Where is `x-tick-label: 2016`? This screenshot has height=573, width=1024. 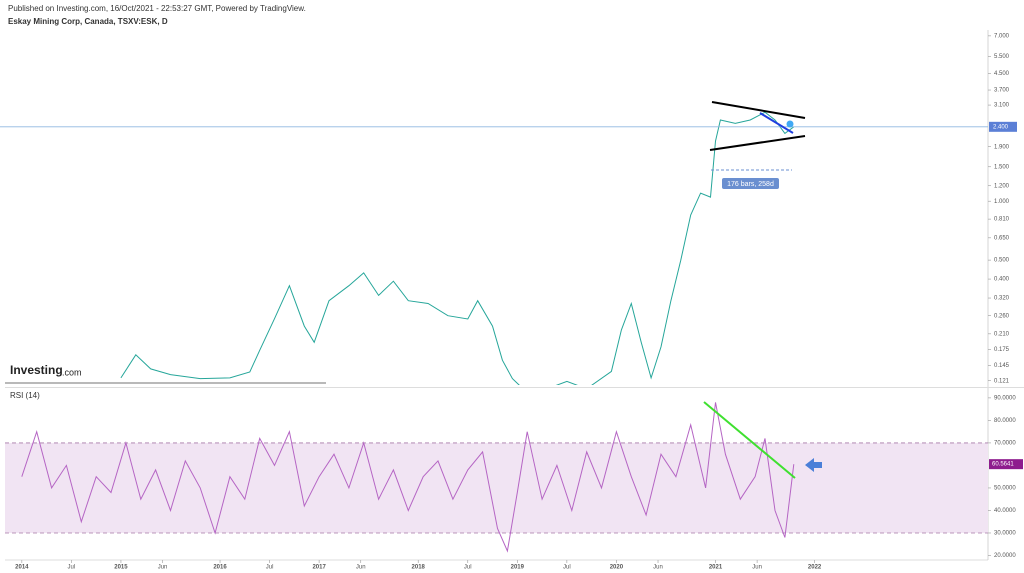
x-tick-label: 2016 is located at coordinates (220, 568).